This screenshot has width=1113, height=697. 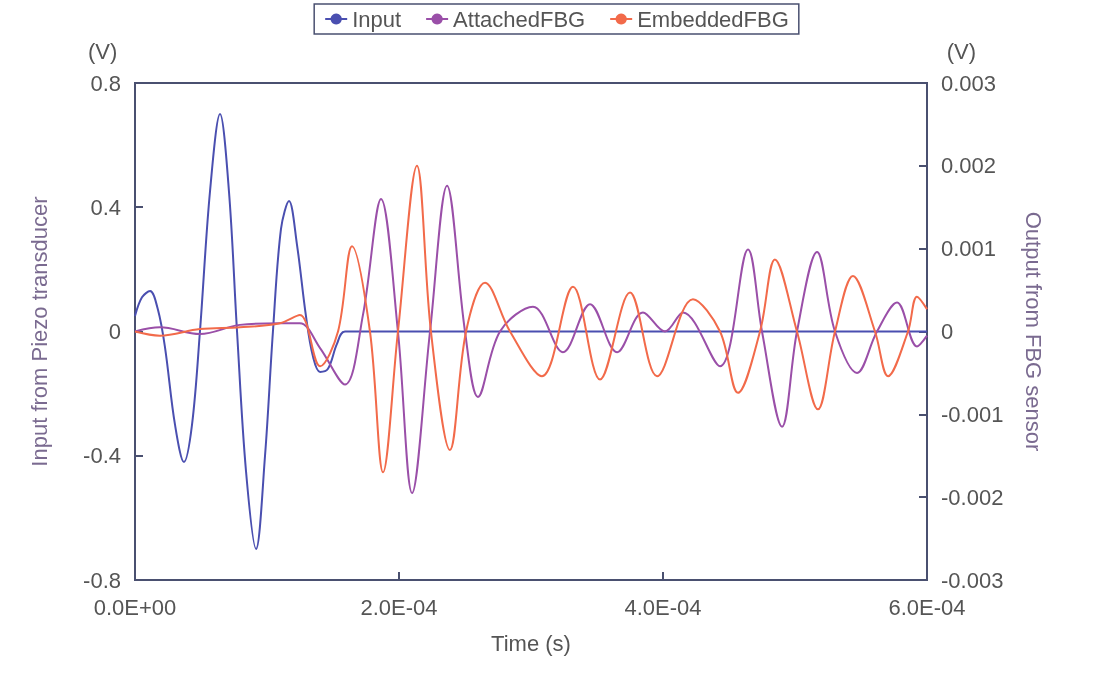 What do you see at coordinates (663, 607) in the screenshot?
I see `x-tick-label: 4.0E-04` at bounding box center [663, 607].